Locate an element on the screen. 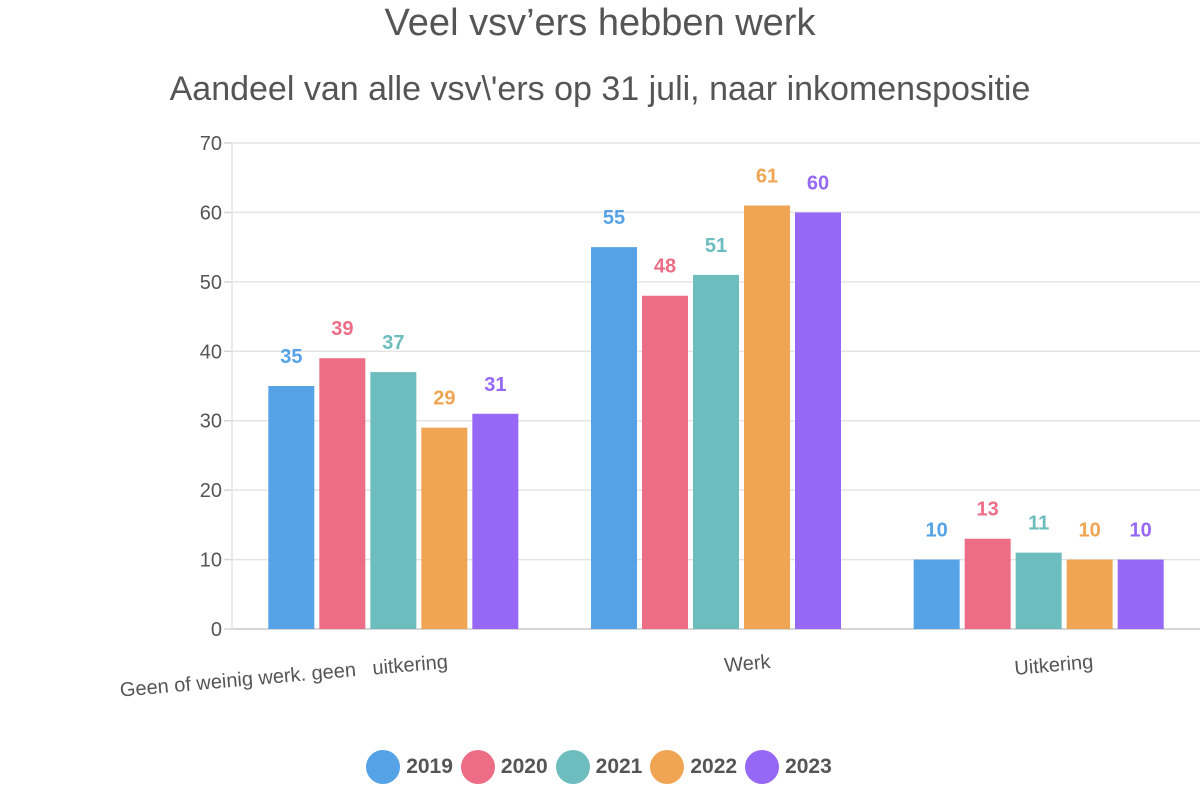  legend-label-2020: 2020 is located at coordinates (524, 766).